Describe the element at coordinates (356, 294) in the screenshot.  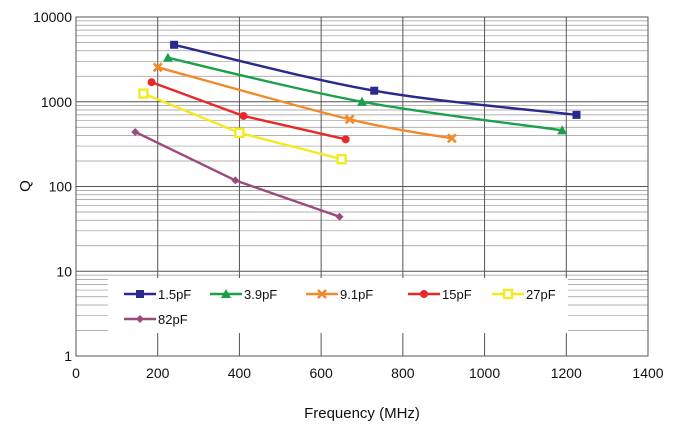
I see `legend-label: 9.1pF` at that location.